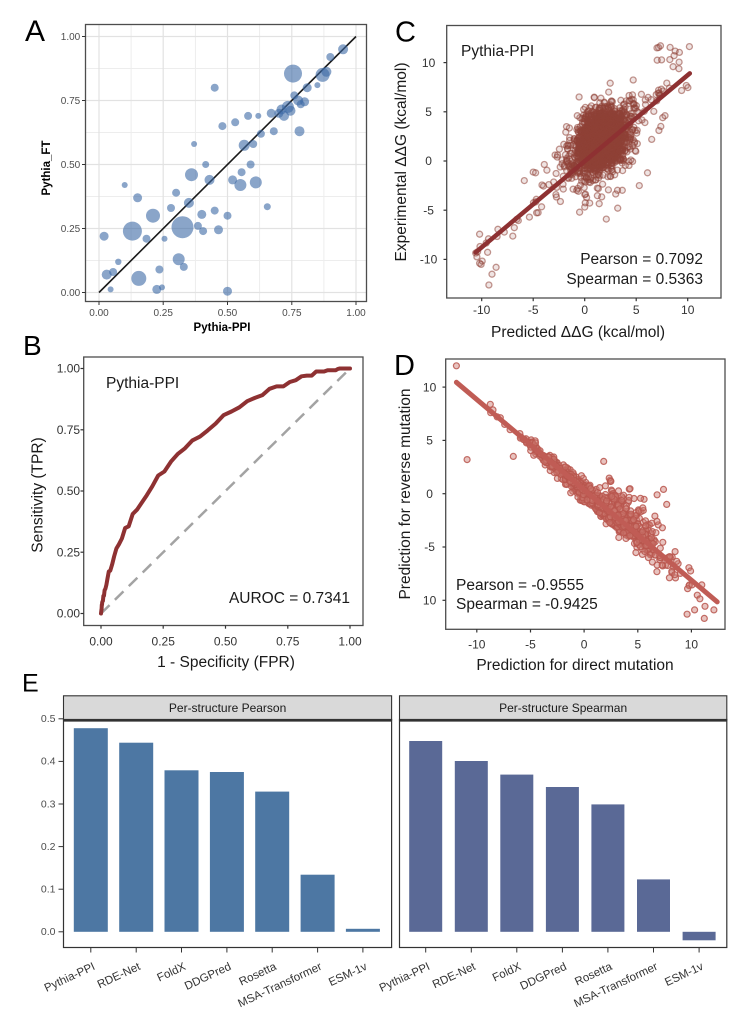 This screenshot has width=744, height=1027. Describe the element at coordinates (48, 719) in the screenshot. I see `svg-text: 0.5` at that location.